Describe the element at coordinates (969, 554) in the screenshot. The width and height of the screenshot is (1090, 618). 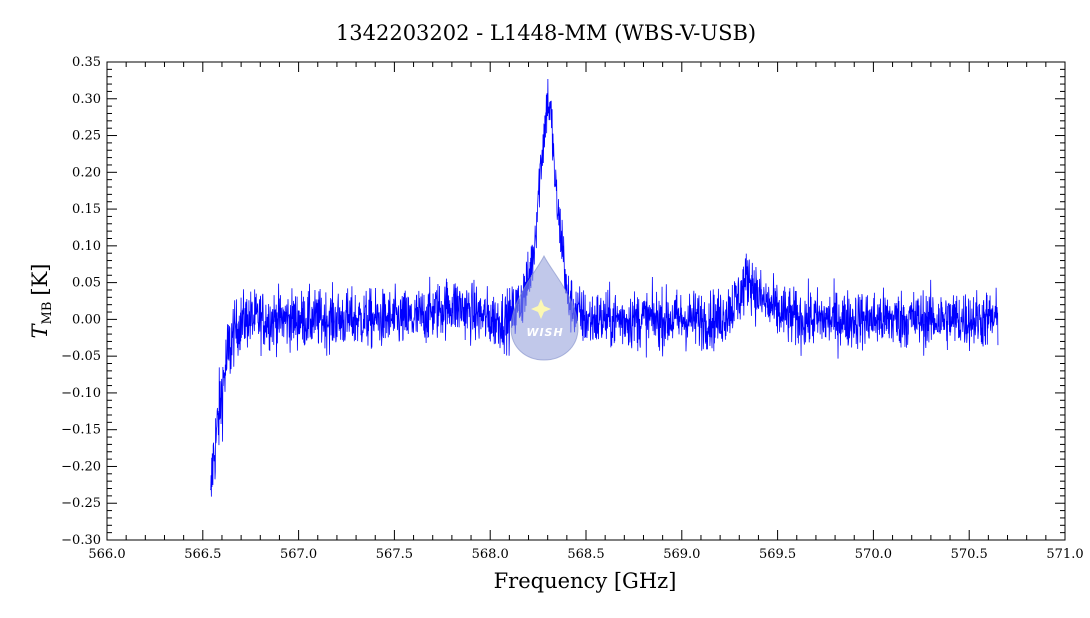
I see `x-tick-label: 570.5` at that location.